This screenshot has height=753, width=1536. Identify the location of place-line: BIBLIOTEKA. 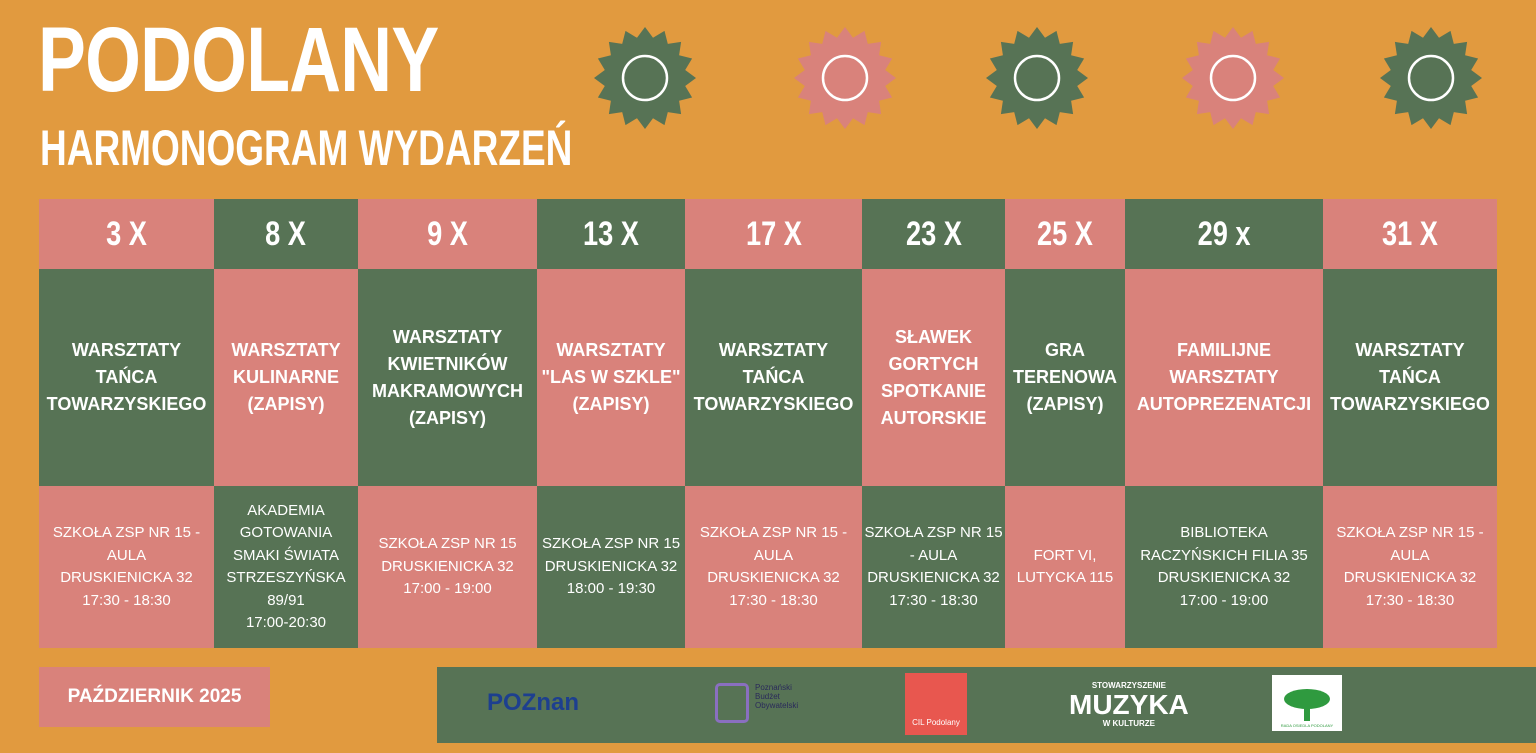
(1224, 532).